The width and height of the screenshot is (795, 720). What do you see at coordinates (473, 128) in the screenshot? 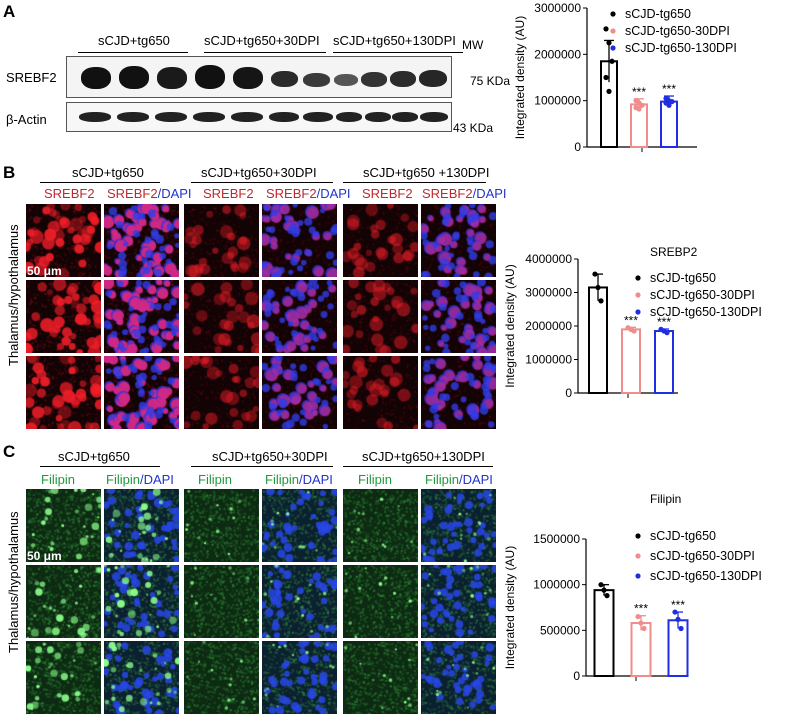
I see `mw-marker: 43 KDa` at bounding box center [473, 128].